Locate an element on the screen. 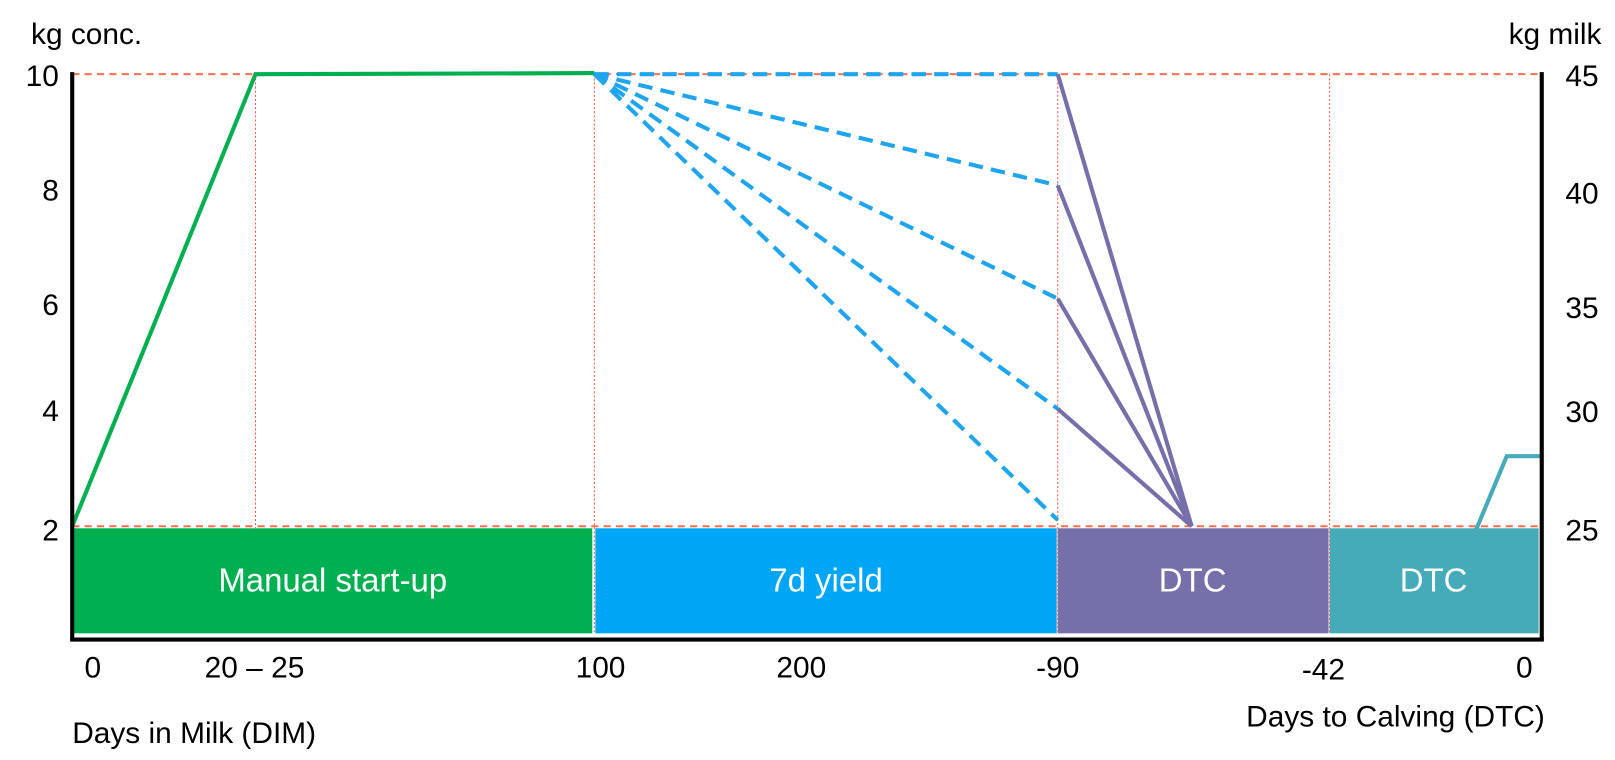 The height and width of the screenshot is (760, 1615). y-tick-label: 6 is located at coordinates (50, 305).